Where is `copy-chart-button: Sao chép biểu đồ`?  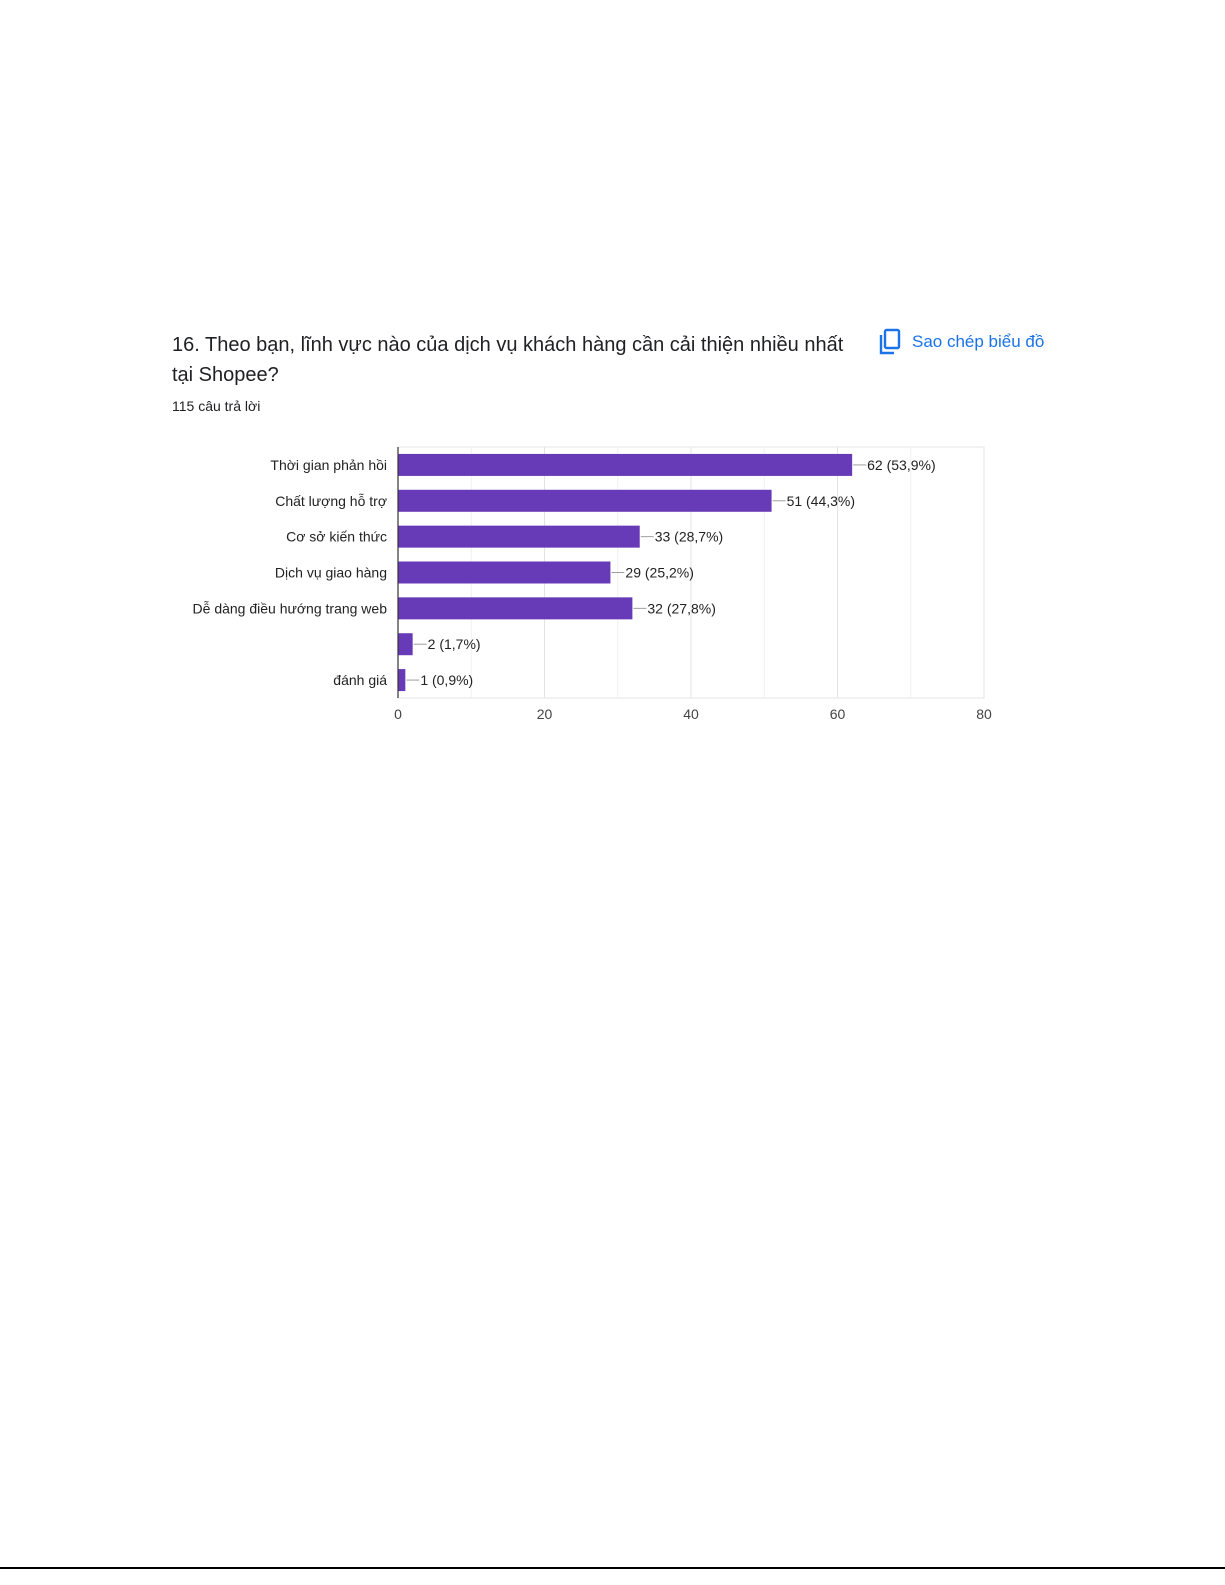
copy-chart-button: Sao chép biểu đồ is located at coordinates (961, 342).